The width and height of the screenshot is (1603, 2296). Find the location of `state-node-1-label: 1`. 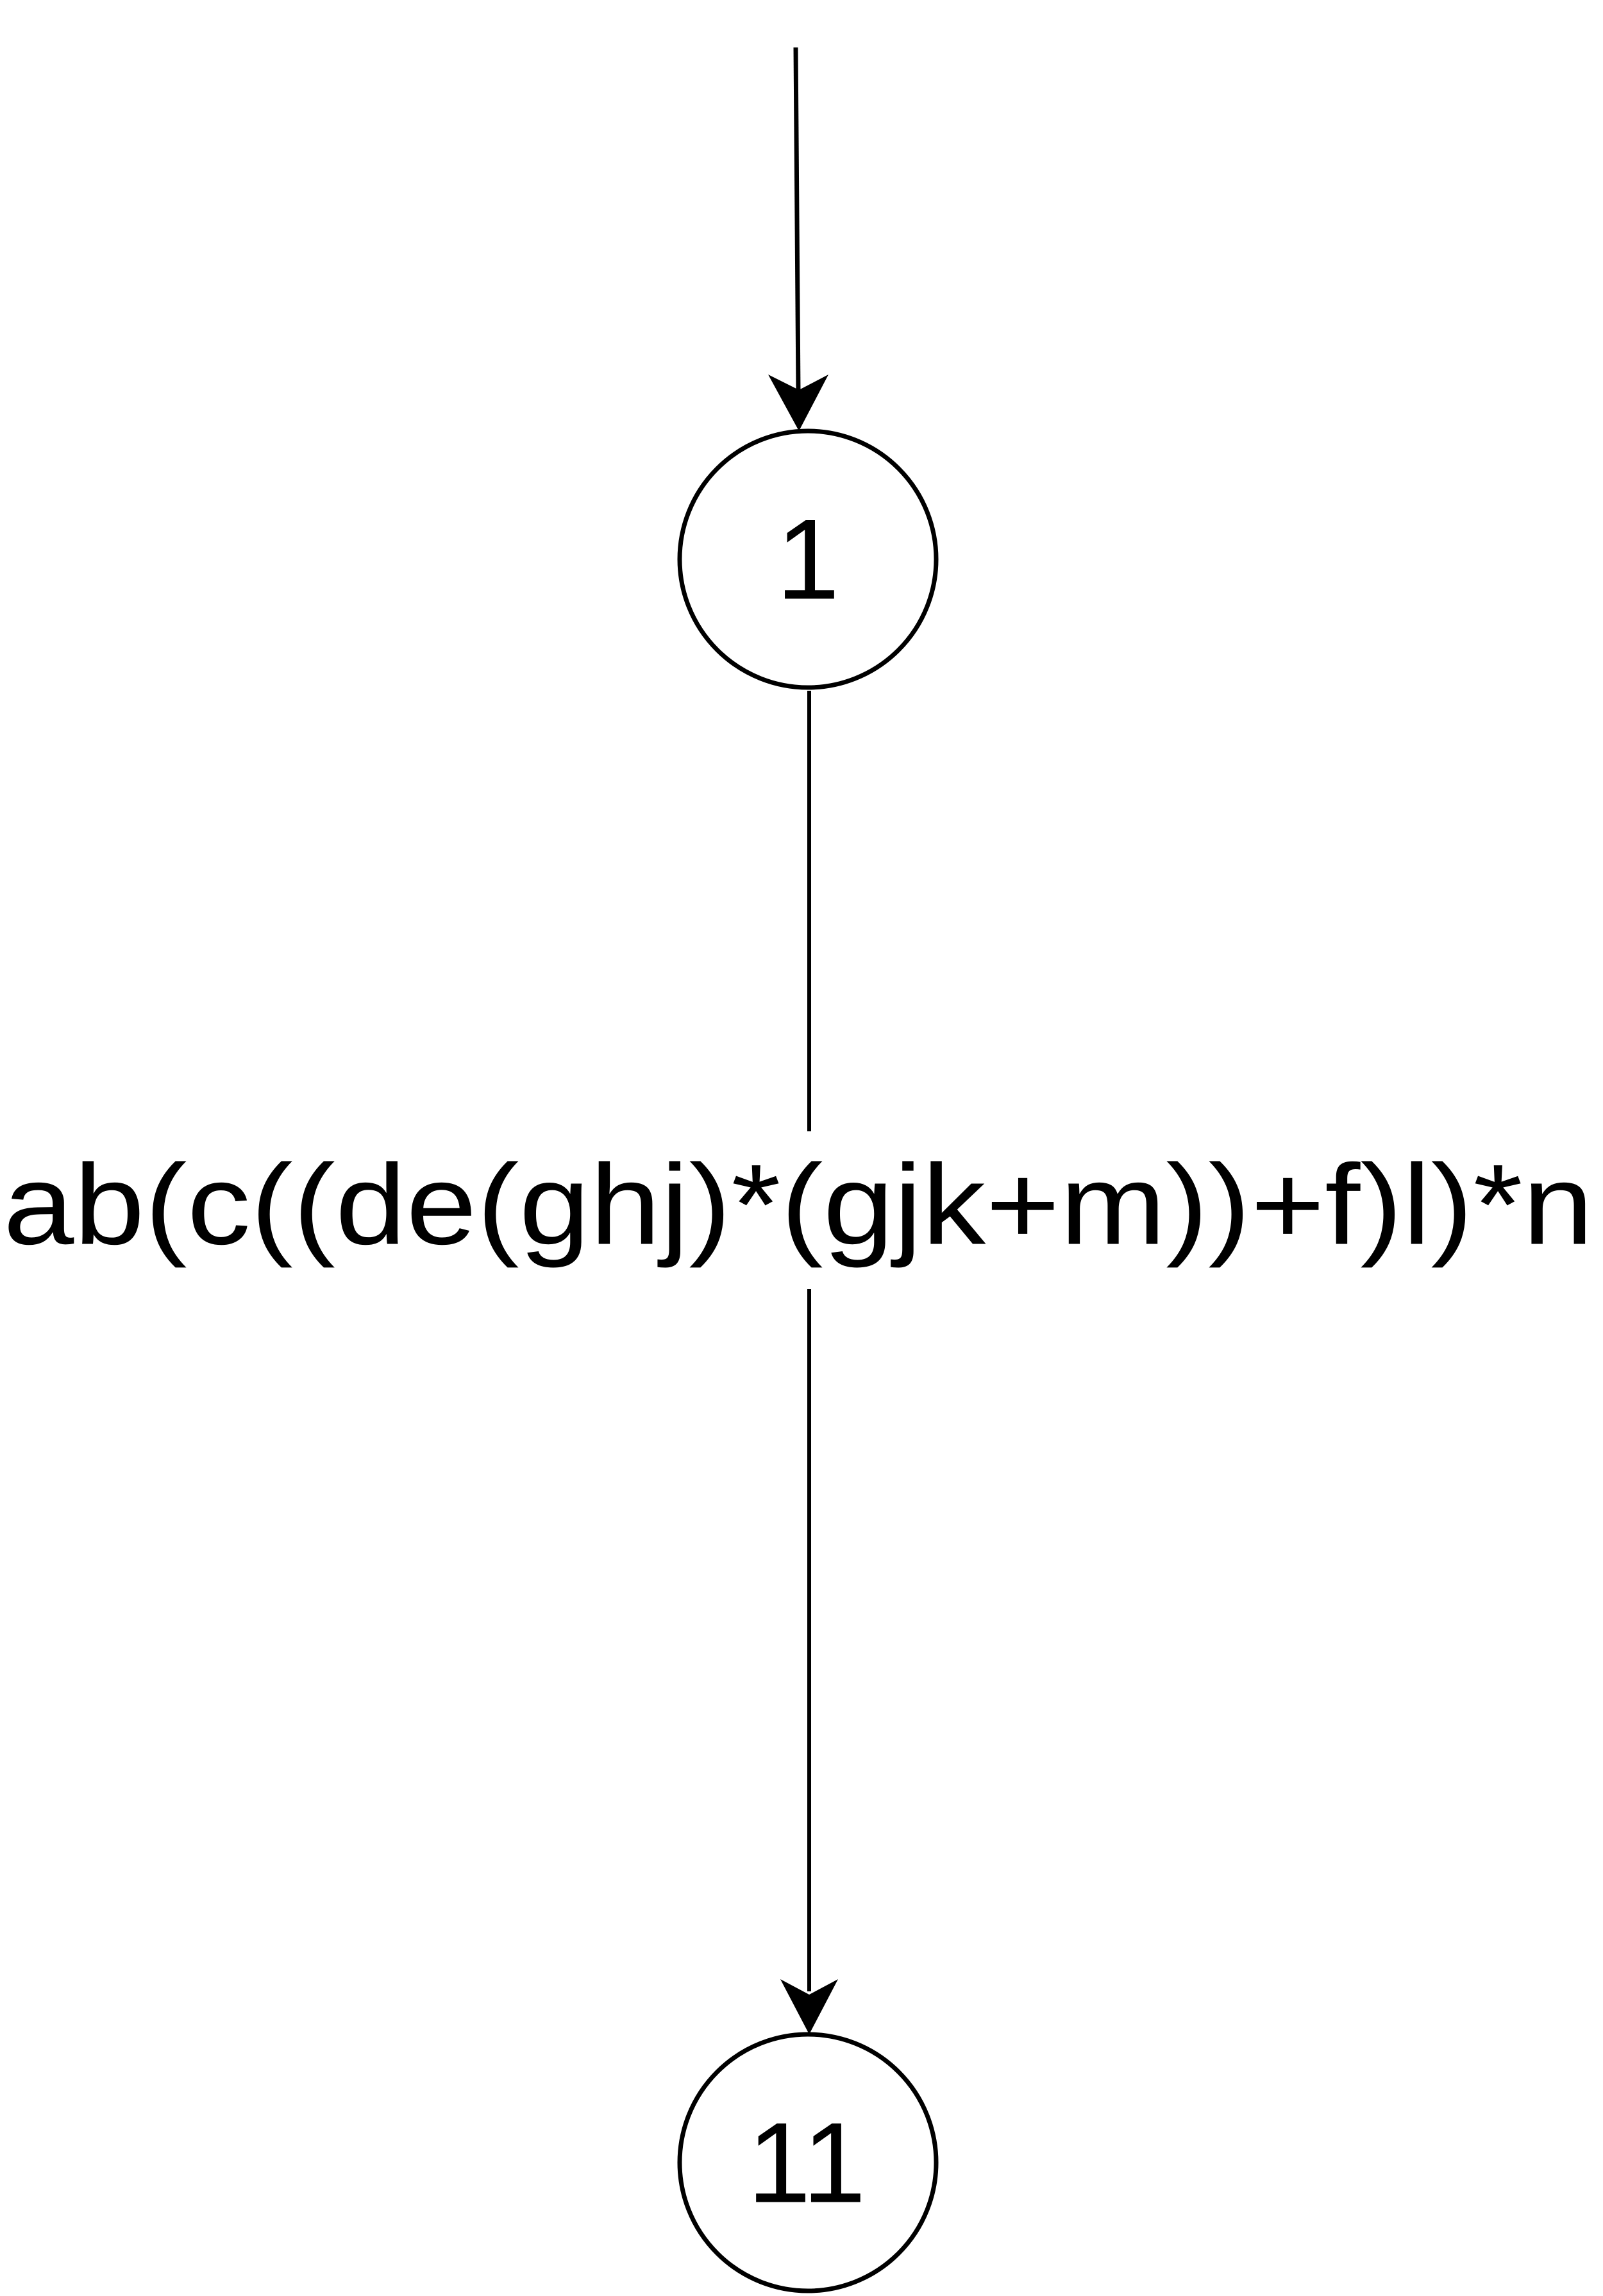

state-node-1-label: 1 is located at coordinates (808, 559).